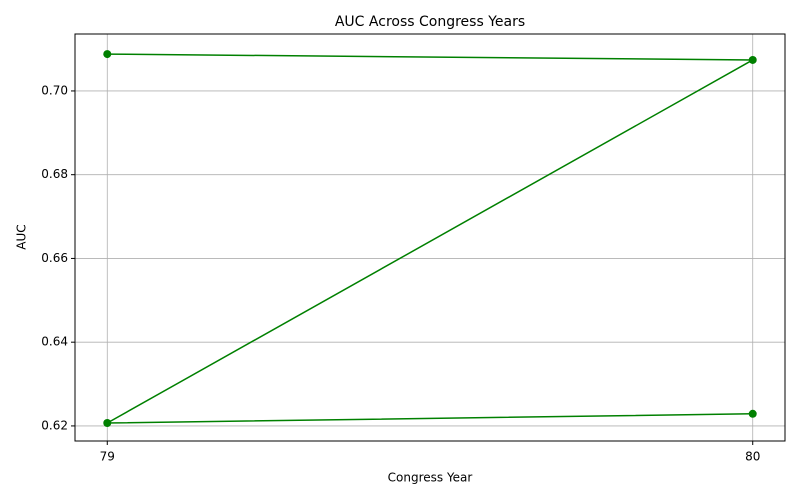 The width and height of the screenshot is (800, 500). Describe the element at coordinates (752, 457) in the screenshot. I see `x-tick-label: 80` at that location.